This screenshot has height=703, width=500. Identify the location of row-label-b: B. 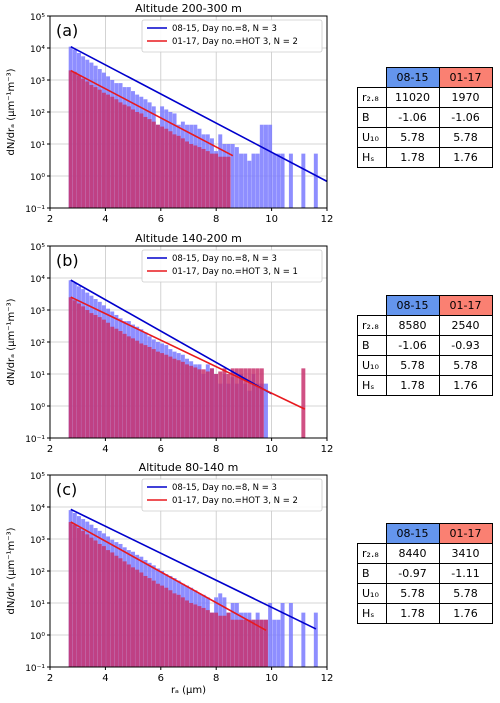
(372, 117).